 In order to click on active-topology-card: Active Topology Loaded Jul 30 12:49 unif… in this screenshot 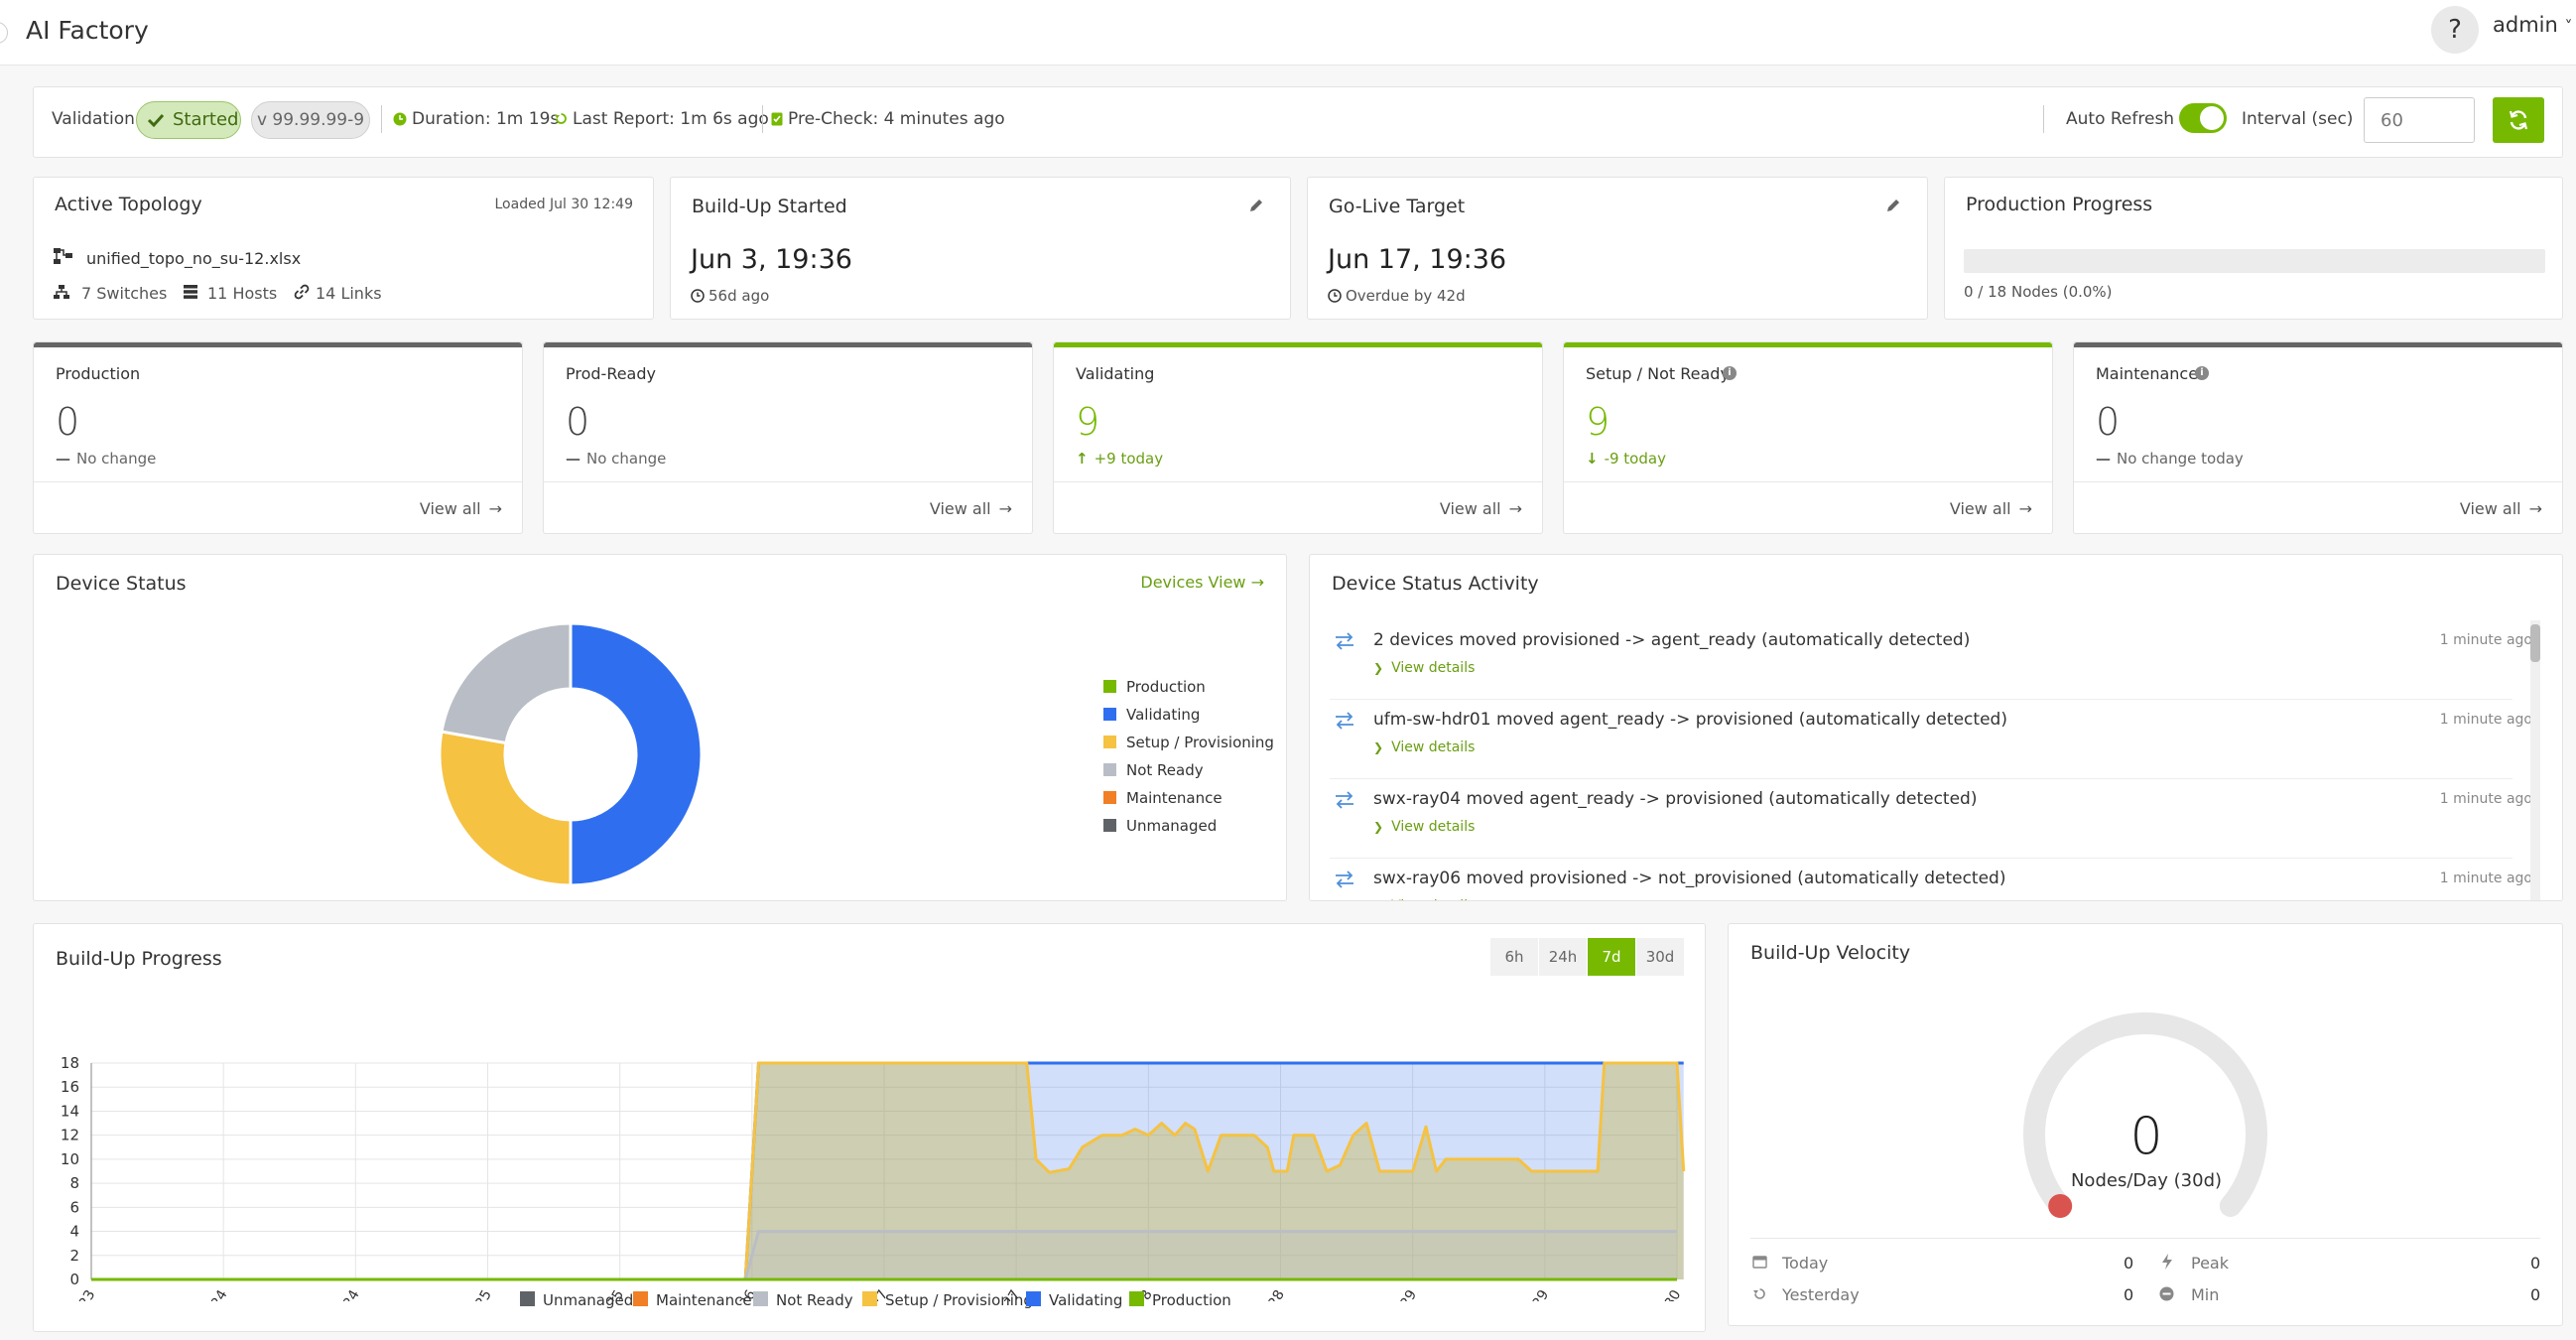, I will do `click(343, 248)`.